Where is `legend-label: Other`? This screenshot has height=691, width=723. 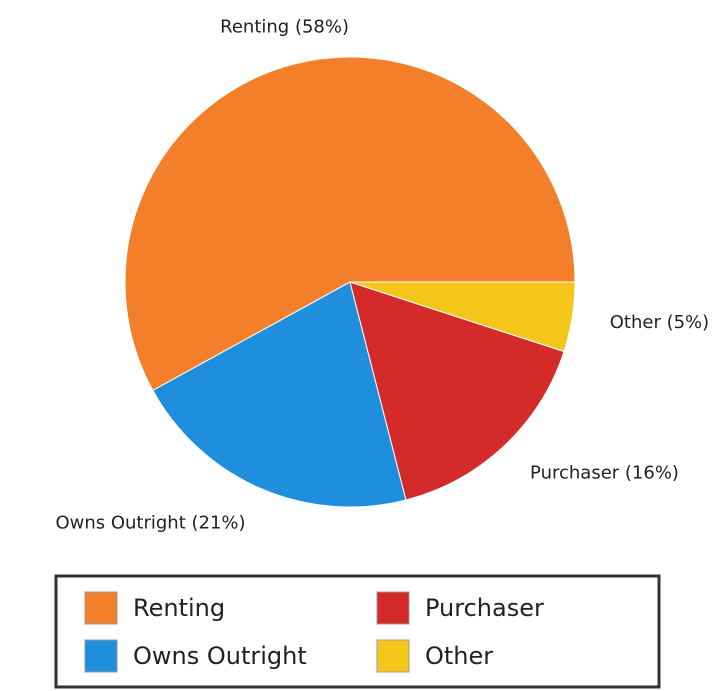
legend-label: Other is located at coordinates (459, 656).